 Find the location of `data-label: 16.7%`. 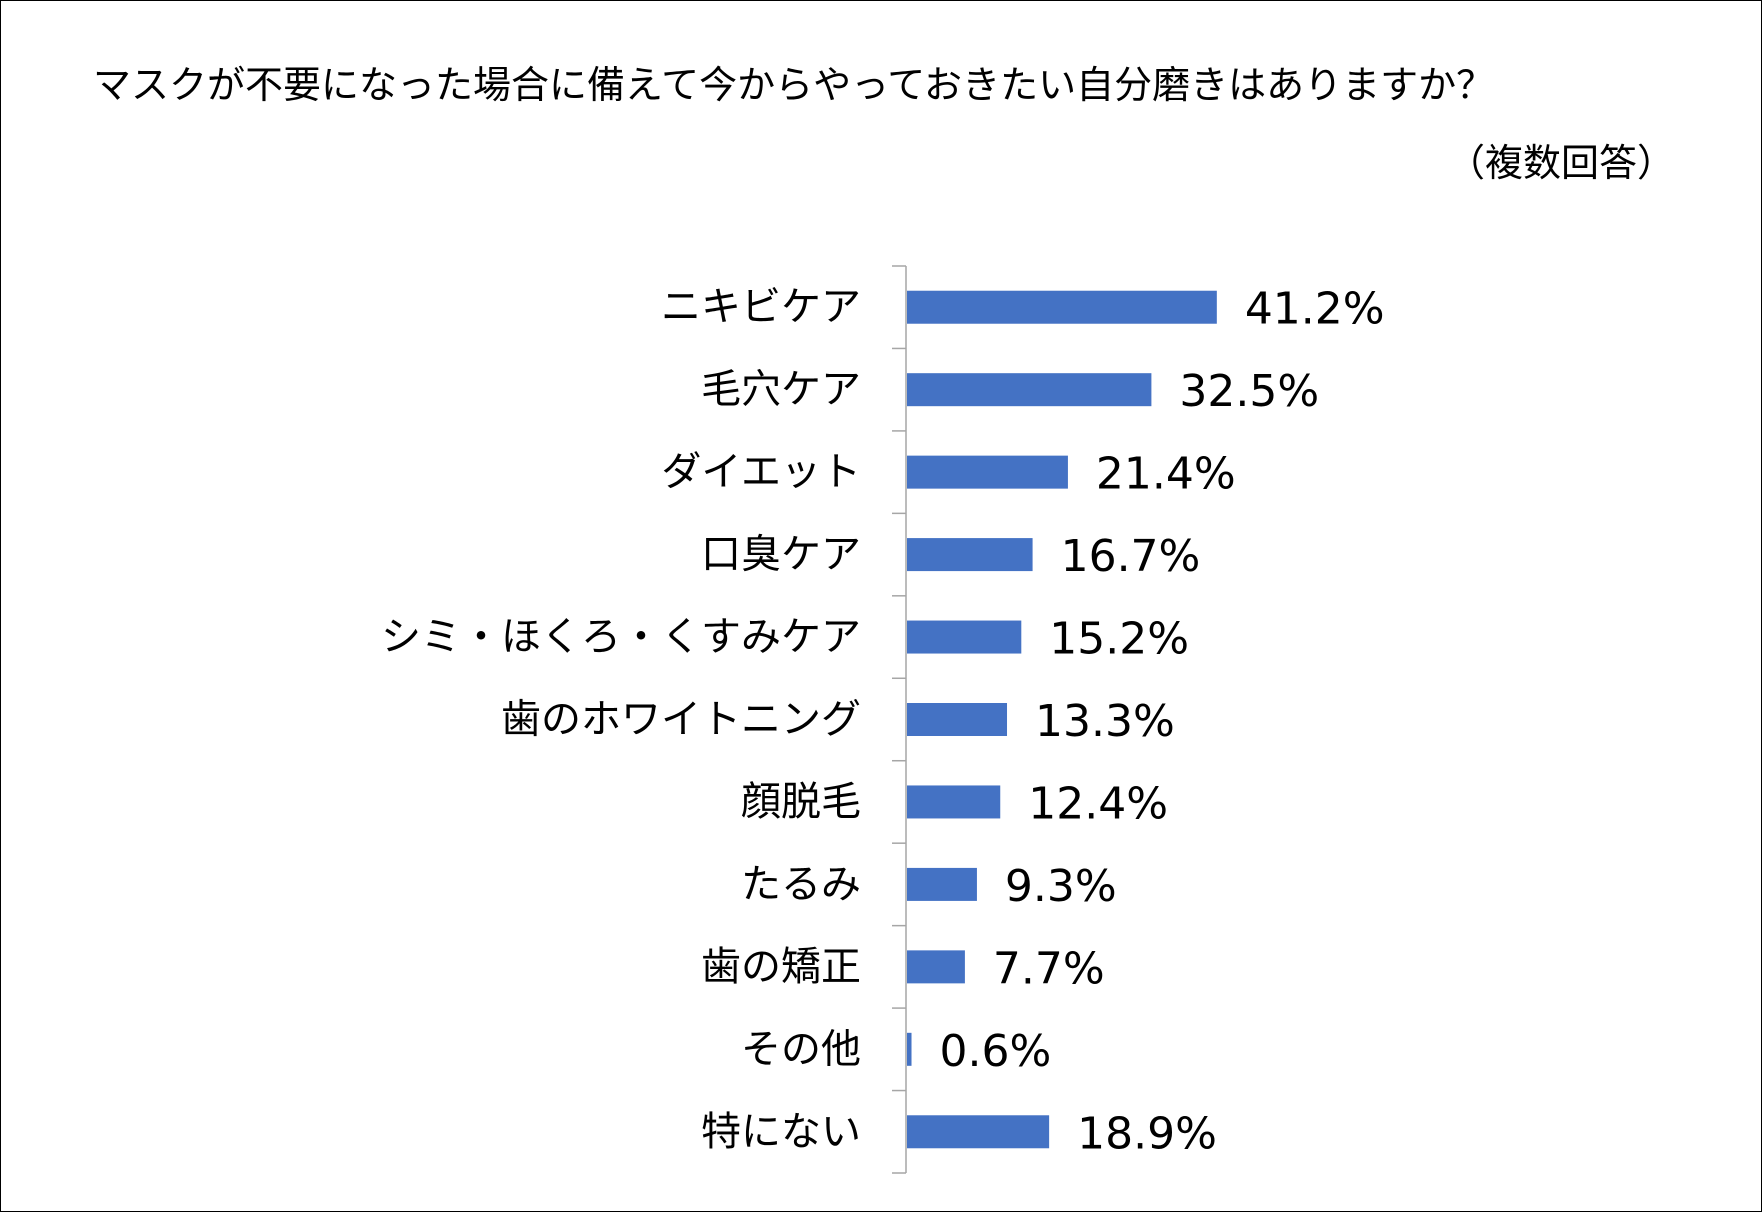

data-label: 16.7% is located at coordinates (1131, 556).